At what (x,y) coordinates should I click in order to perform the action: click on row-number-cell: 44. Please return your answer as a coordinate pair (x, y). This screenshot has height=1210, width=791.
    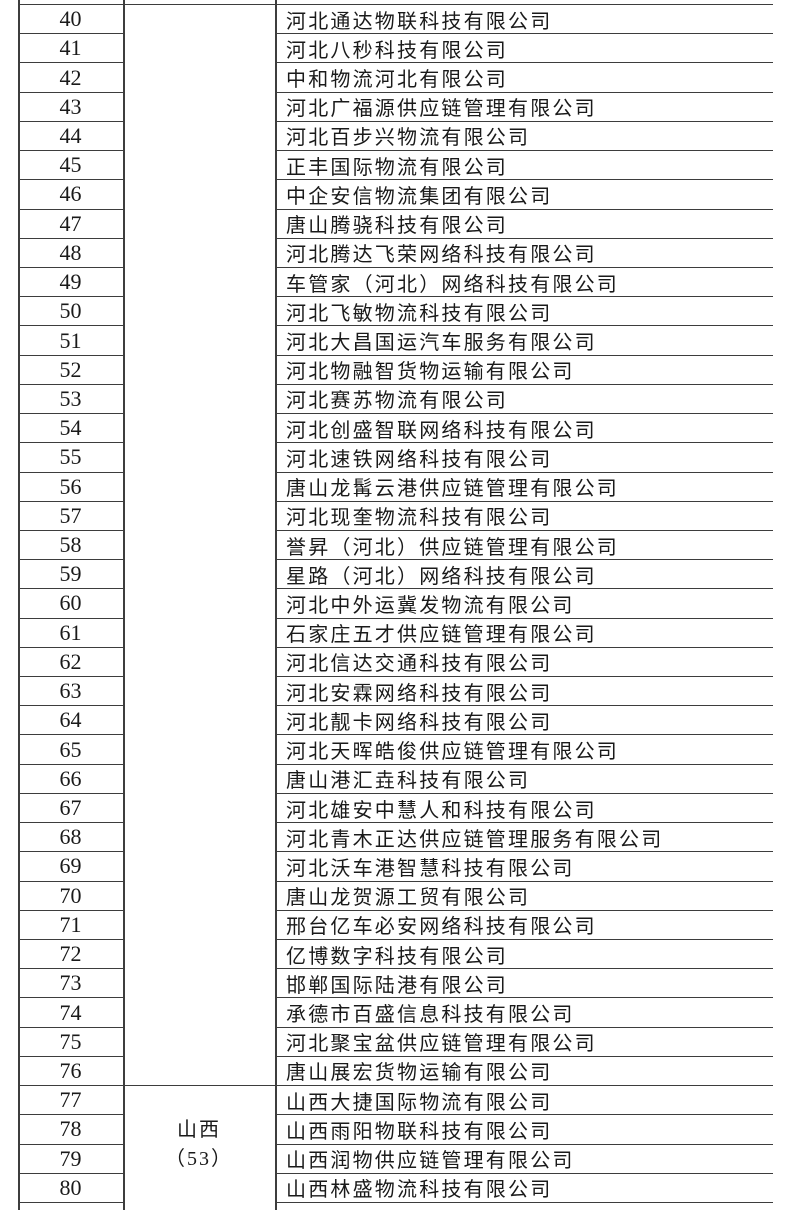
    Looking at the image, I should click on (70, 137).